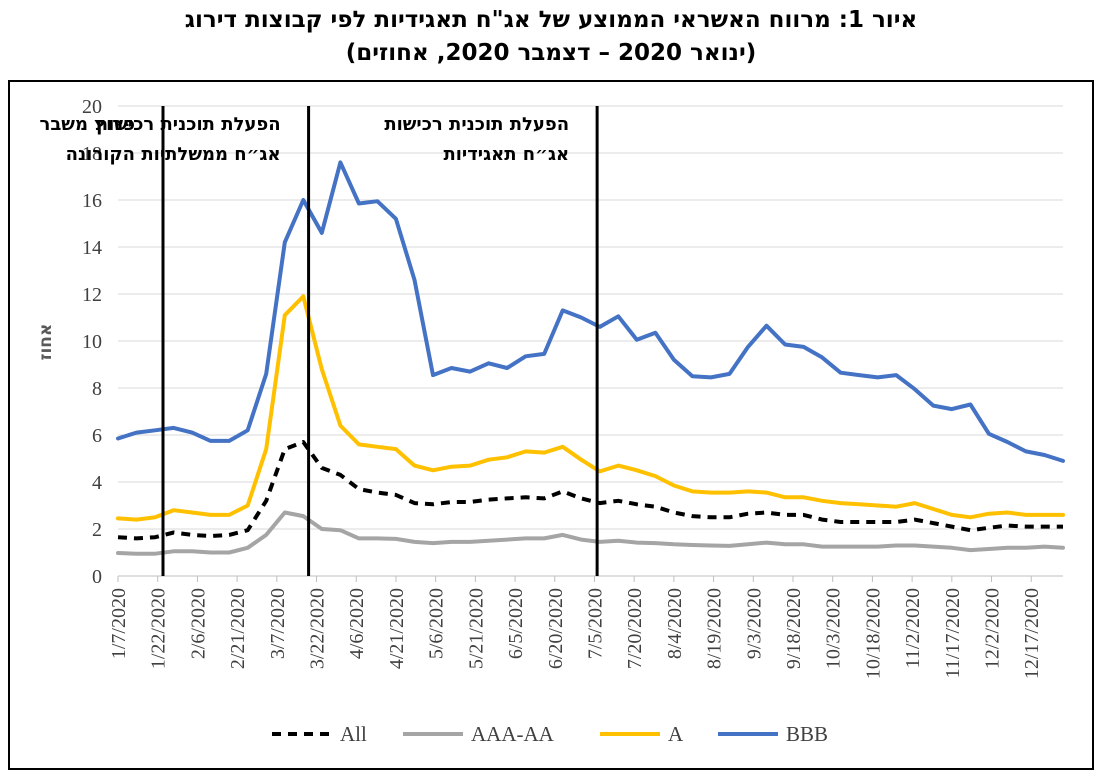  What do you see at coordinates (397, 628) in the screenshot?
I see `x-tick-label: 4/21/2020` at bounding box center [397, 628].